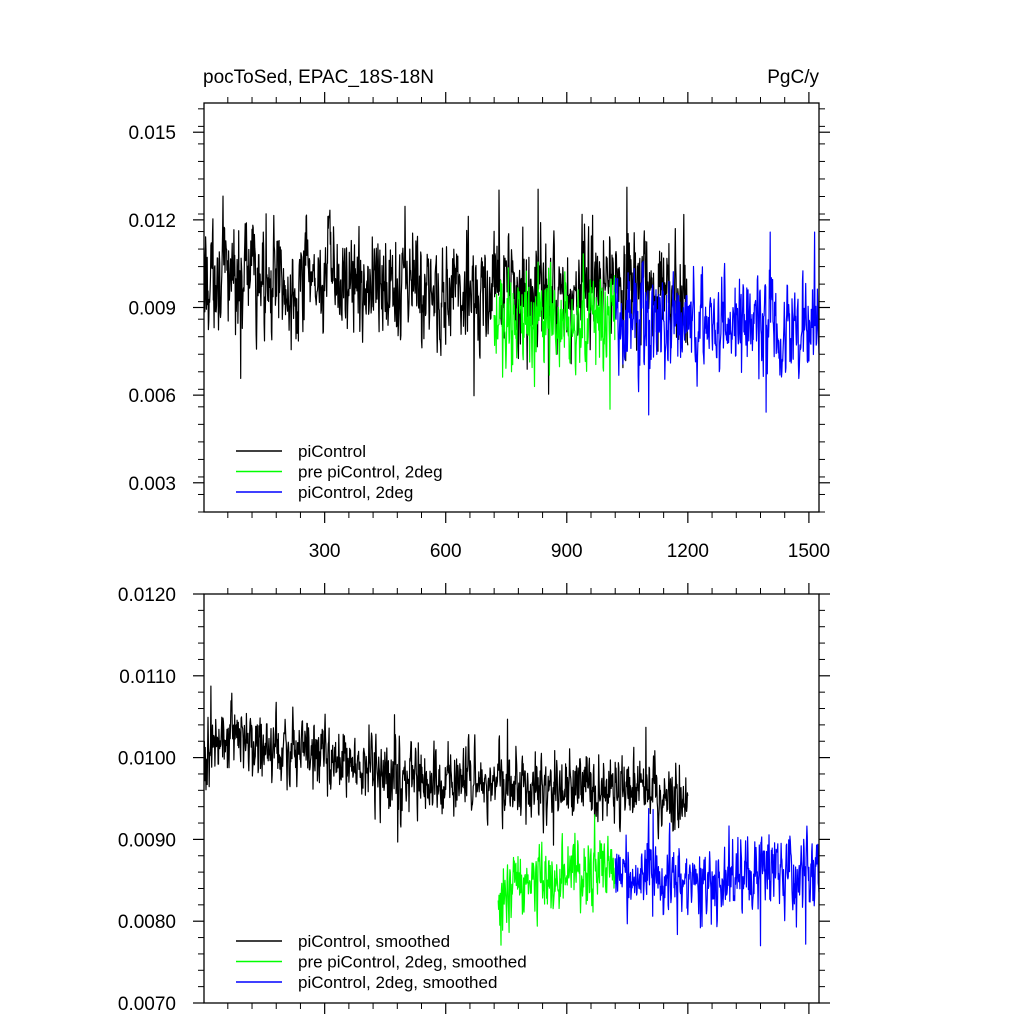 Image resolution: width=1024 pixels, height=1024 pixels. What do you see at coordinates (370, 472) in the screenshot?
I see `legend-label: pre piControl, 2deg` at bounding box center [370, 472].